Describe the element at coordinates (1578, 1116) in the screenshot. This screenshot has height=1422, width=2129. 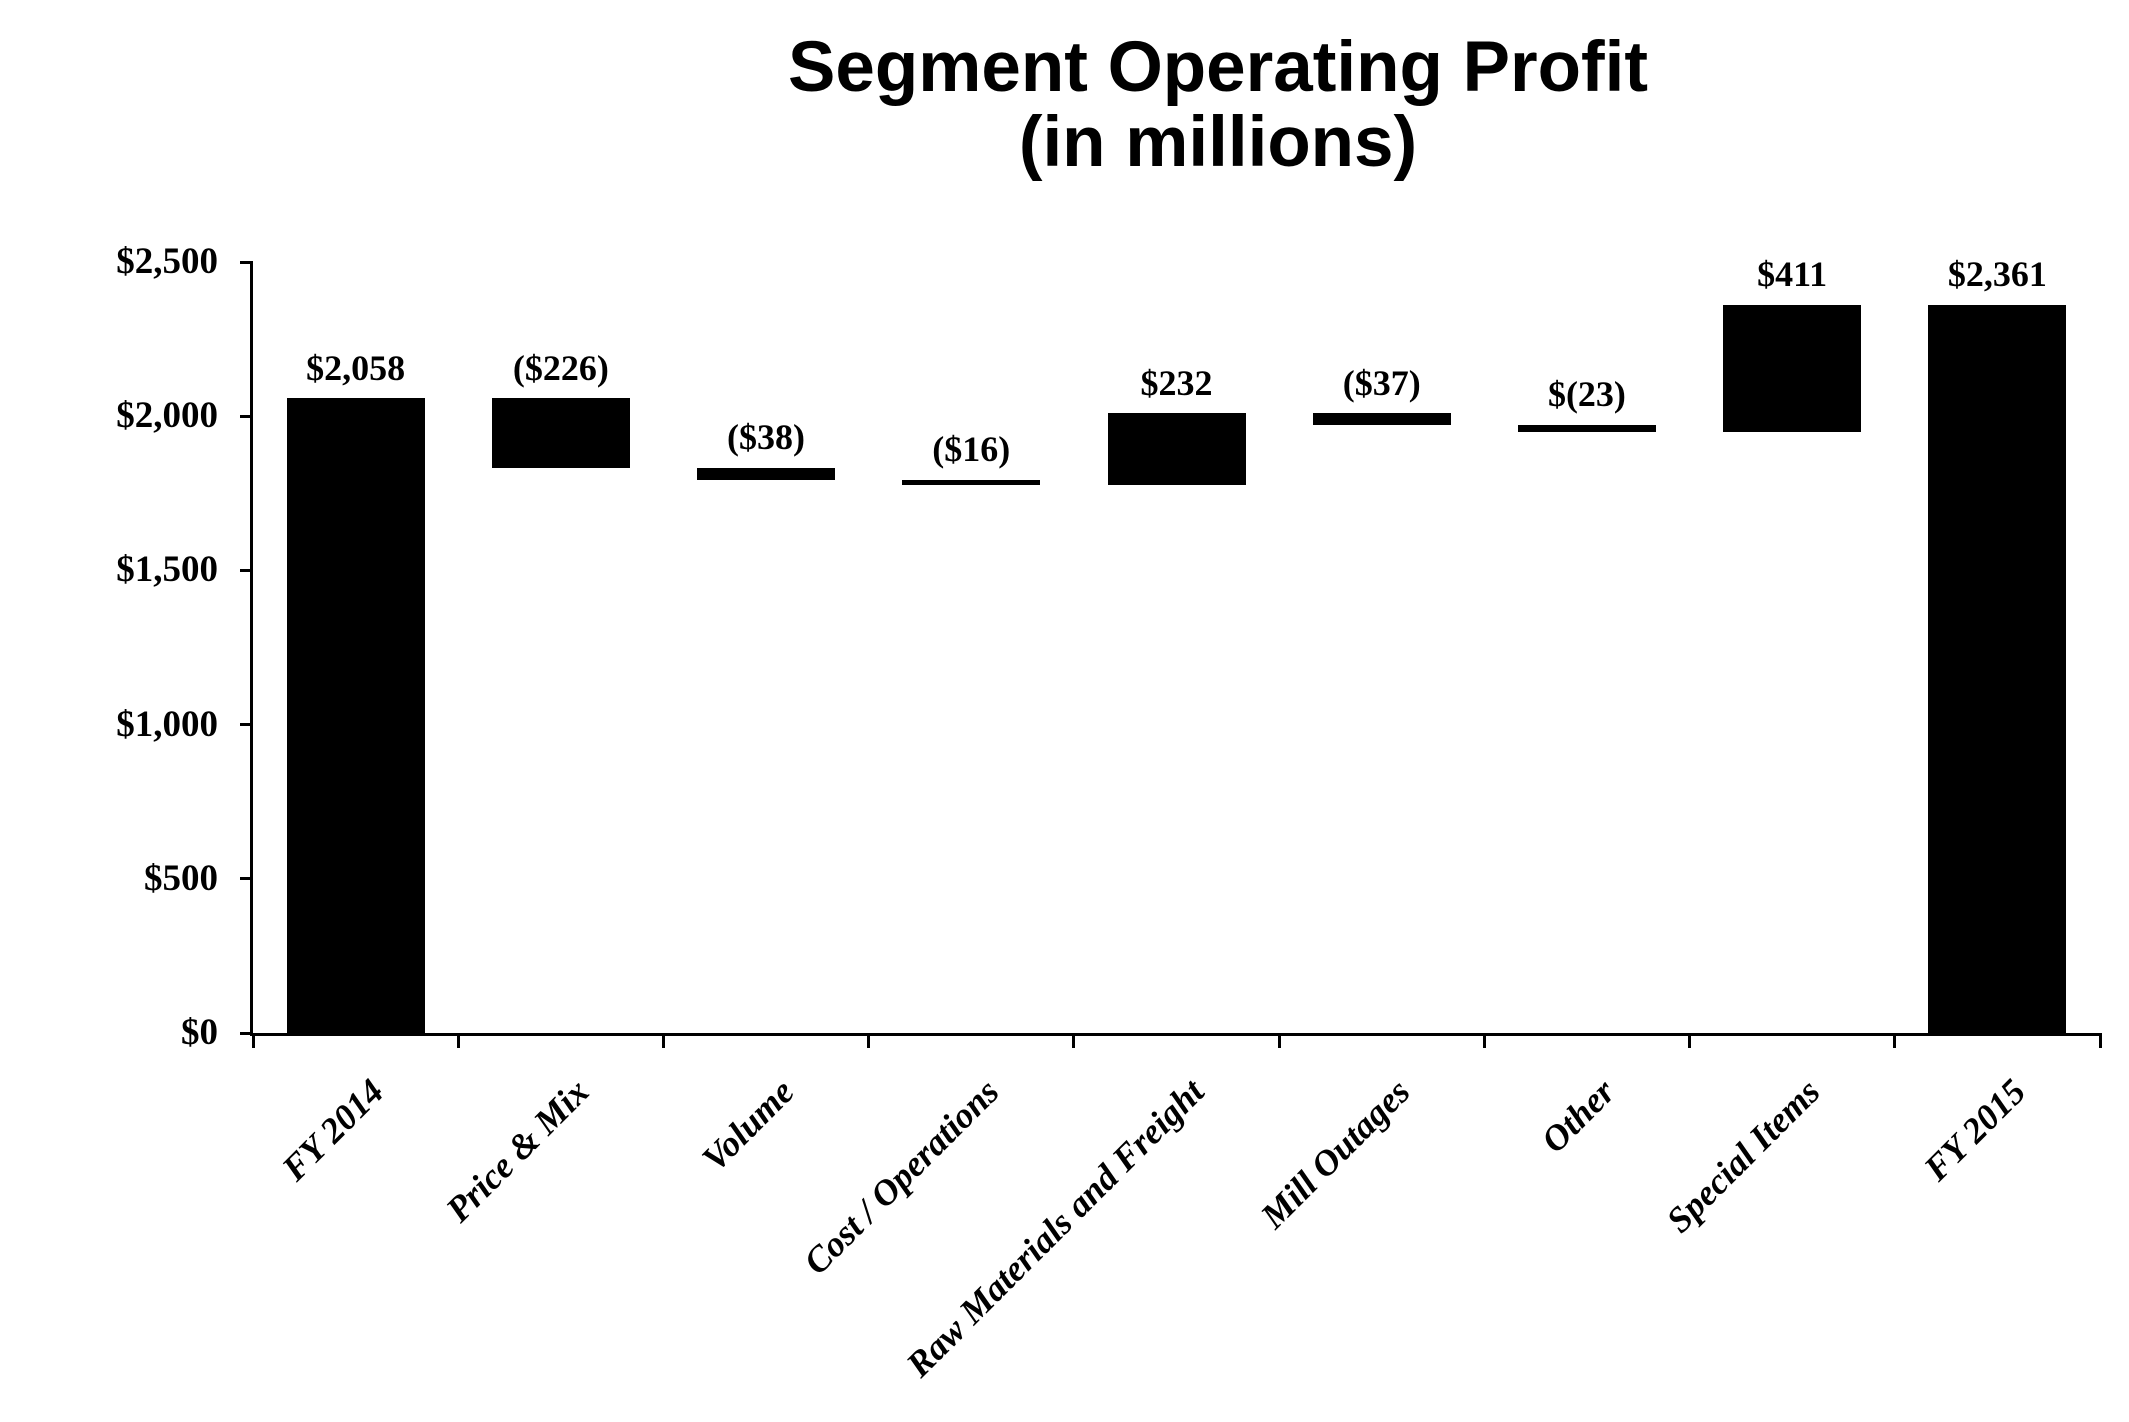
I see `x-axis-category-label: Other` at that location.